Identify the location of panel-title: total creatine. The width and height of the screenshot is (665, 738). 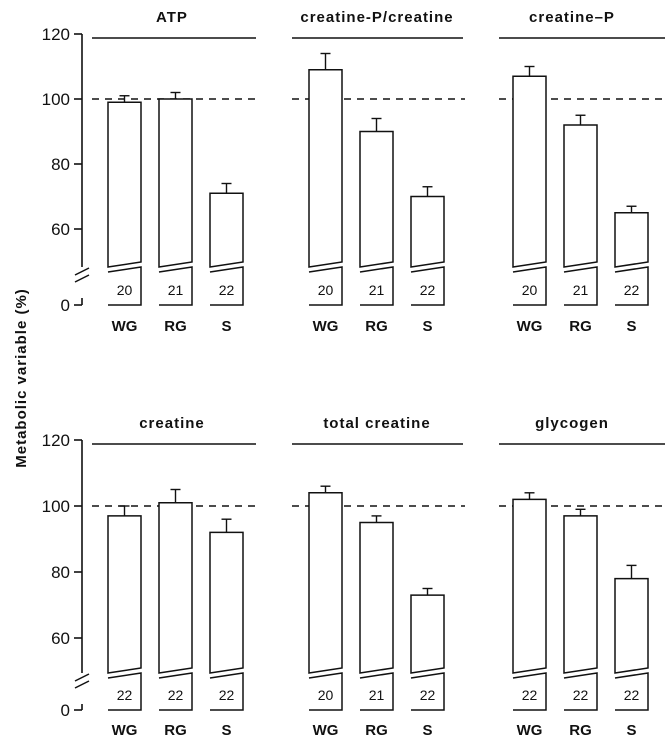
(376, 423).